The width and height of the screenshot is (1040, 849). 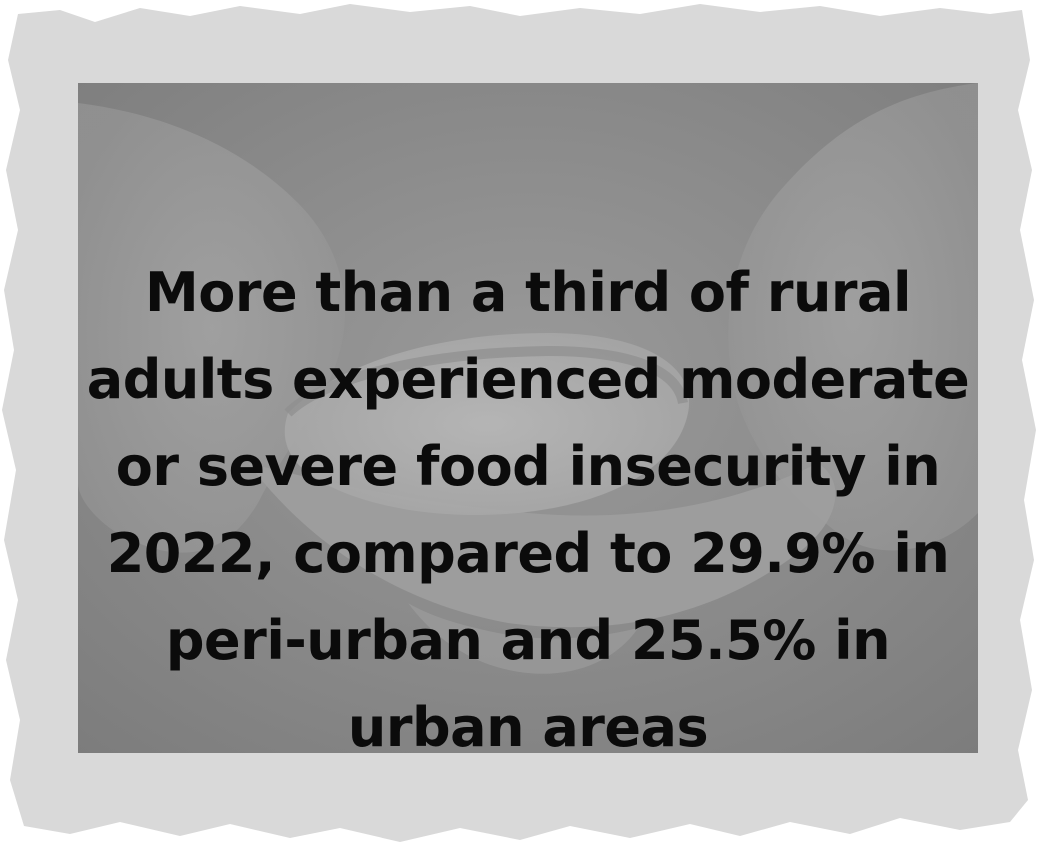 What do you see at coordinates (528, 466) in the screenshot?
I see `statement-line-3: or severe food insecurity in` at bounding box center [528, 466].